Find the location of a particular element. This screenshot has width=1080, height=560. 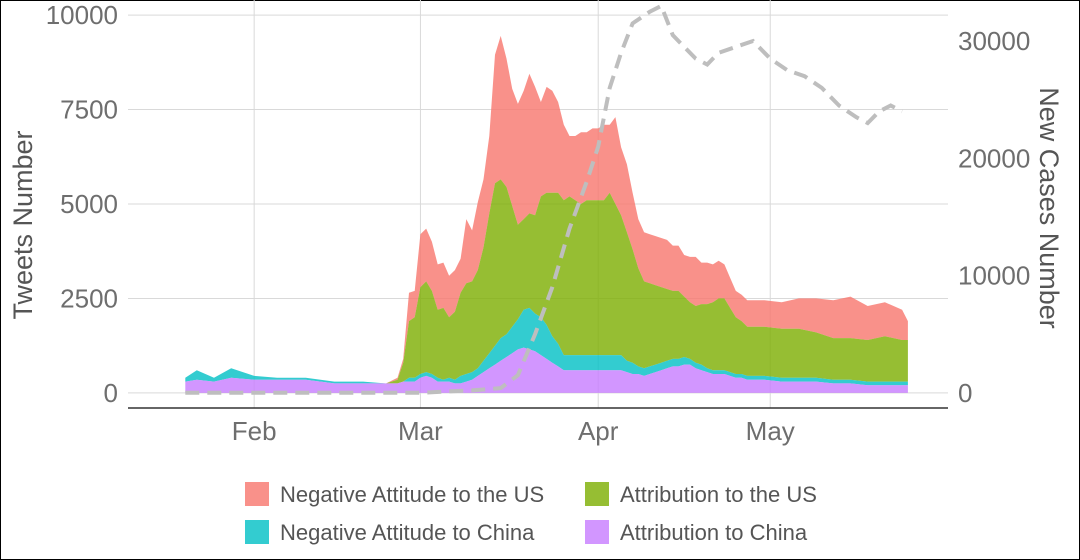

x-tick-label: Apr is located at coordinates (598, 431).